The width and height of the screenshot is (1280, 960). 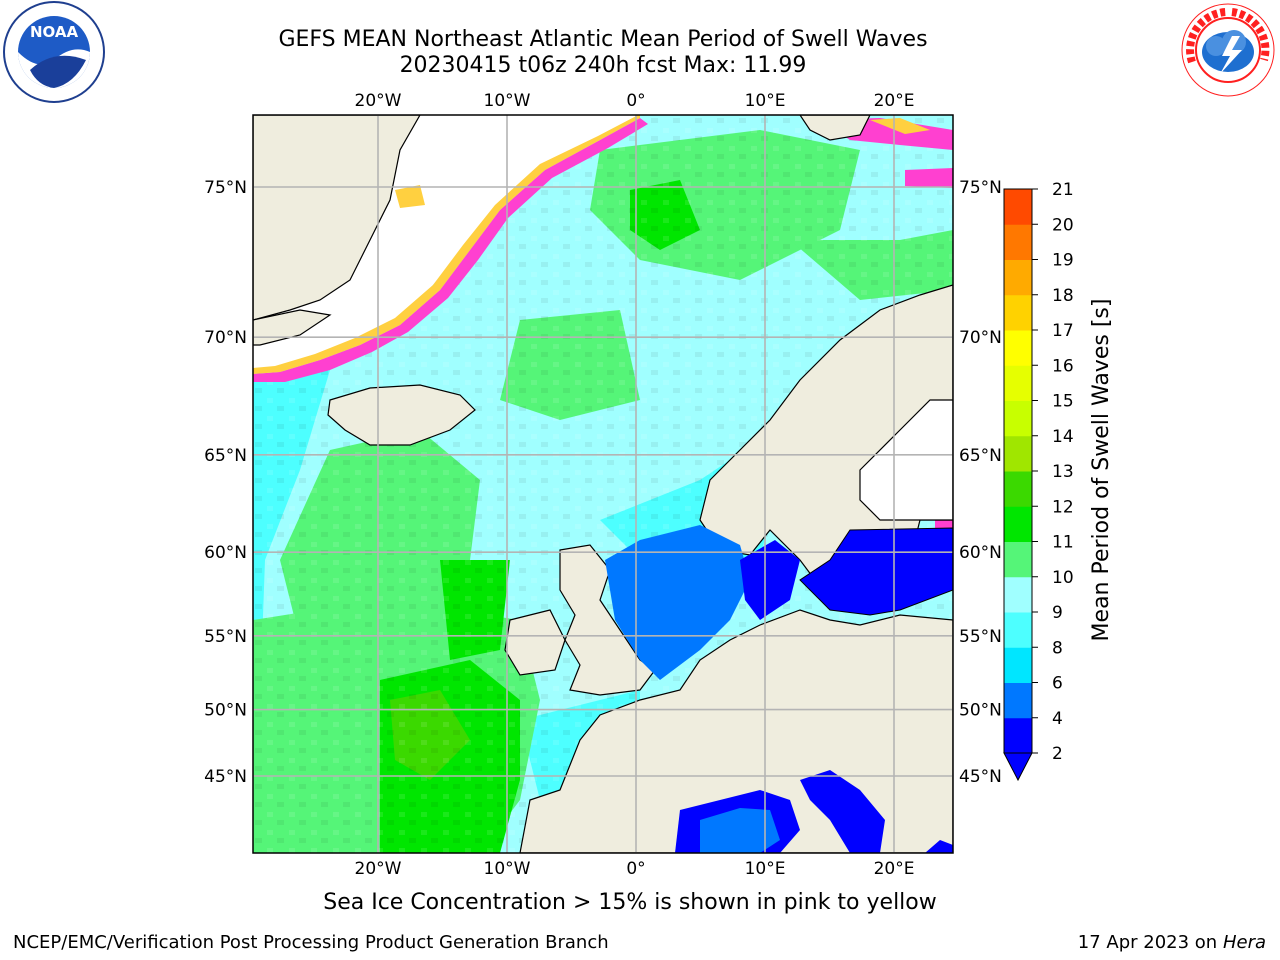 I want to click on colorbar-tick-label: 8, so click(x=1057, y=648).